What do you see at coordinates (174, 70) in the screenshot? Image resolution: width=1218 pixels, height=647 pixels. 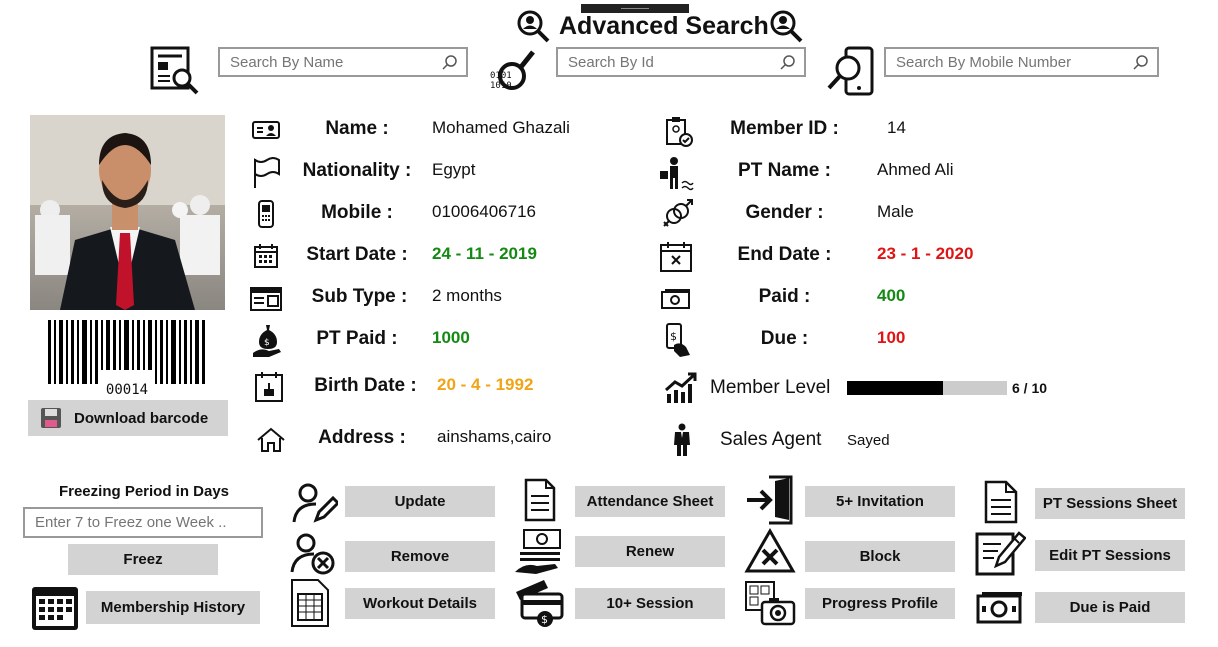 I see `document-search-icon` at bounding box center [174, 70].